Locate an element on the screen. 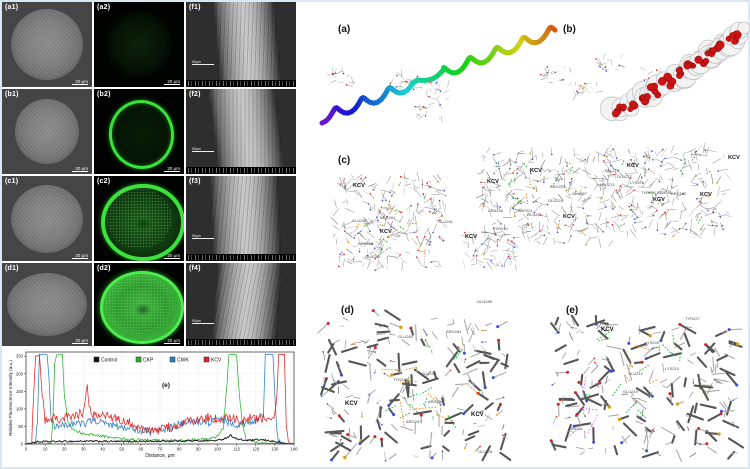 The width and height of the screenshot is (750, 469). medulla-dark-spot is located at coordinates (142, 223).